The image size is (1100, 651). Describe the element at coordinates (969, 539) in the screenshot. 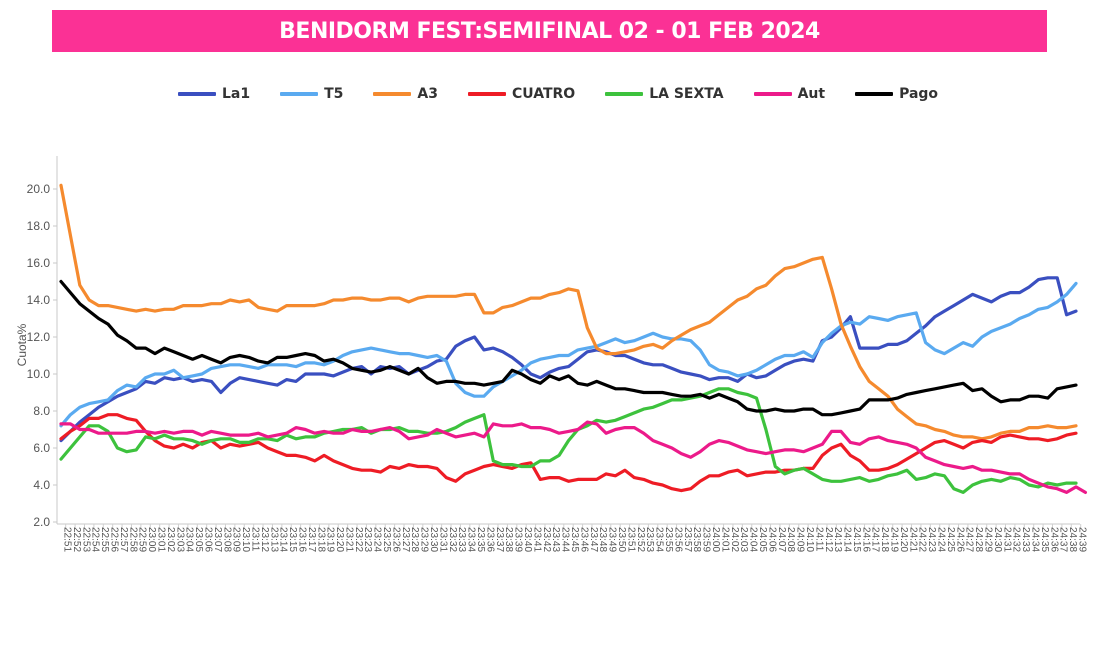

I see `x-tick-label: 24:27` at that location.